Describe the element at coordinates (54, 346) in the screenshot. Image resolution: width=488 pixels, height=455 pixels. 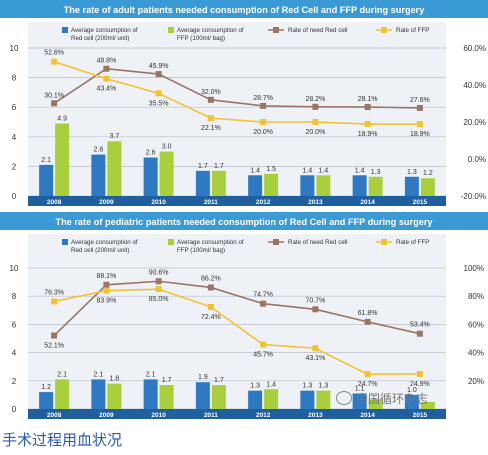
I see `line-value-label: 52.1%` at that location.